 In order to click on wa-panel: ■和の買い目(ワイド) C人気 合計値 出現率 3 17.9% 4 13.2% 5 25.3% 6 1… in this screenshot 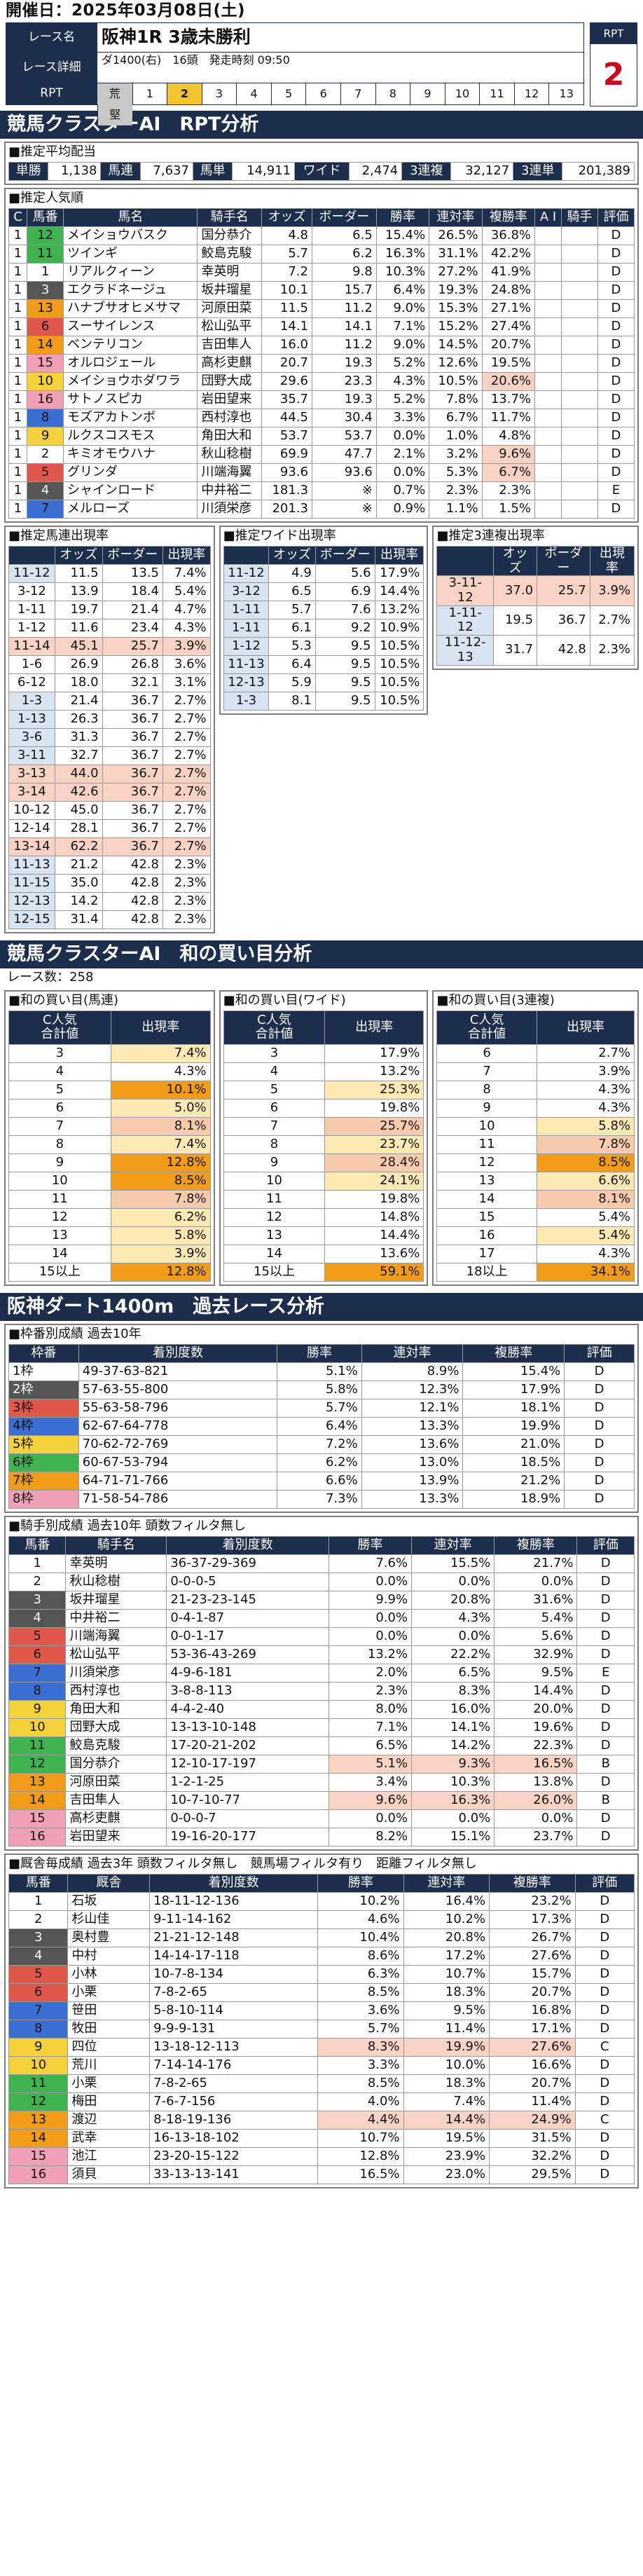, I will do `click(324, 1137)`.